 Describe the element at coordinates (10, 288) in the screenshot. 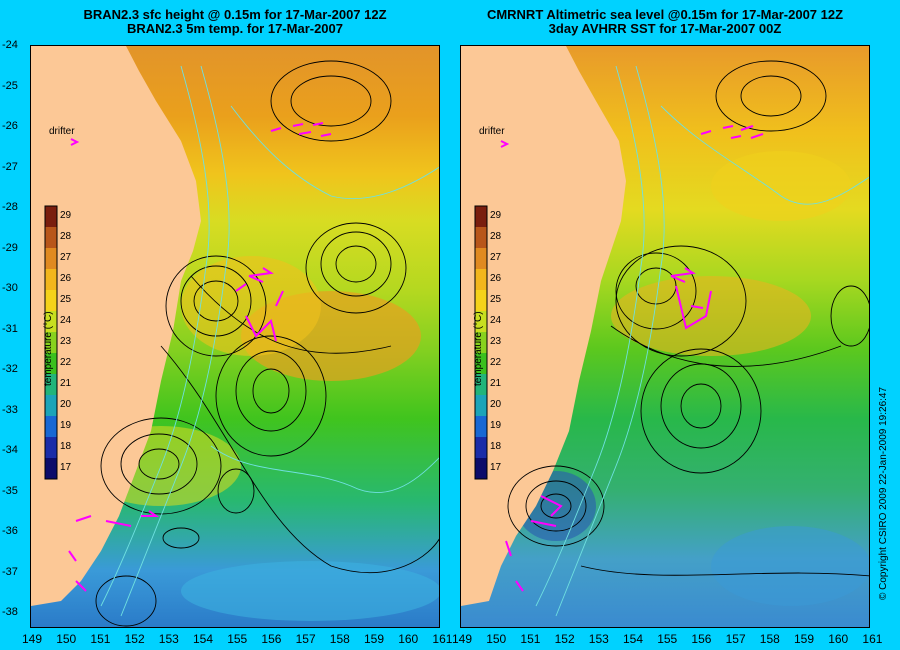

I see `lat-tick-label: -30` at that location.